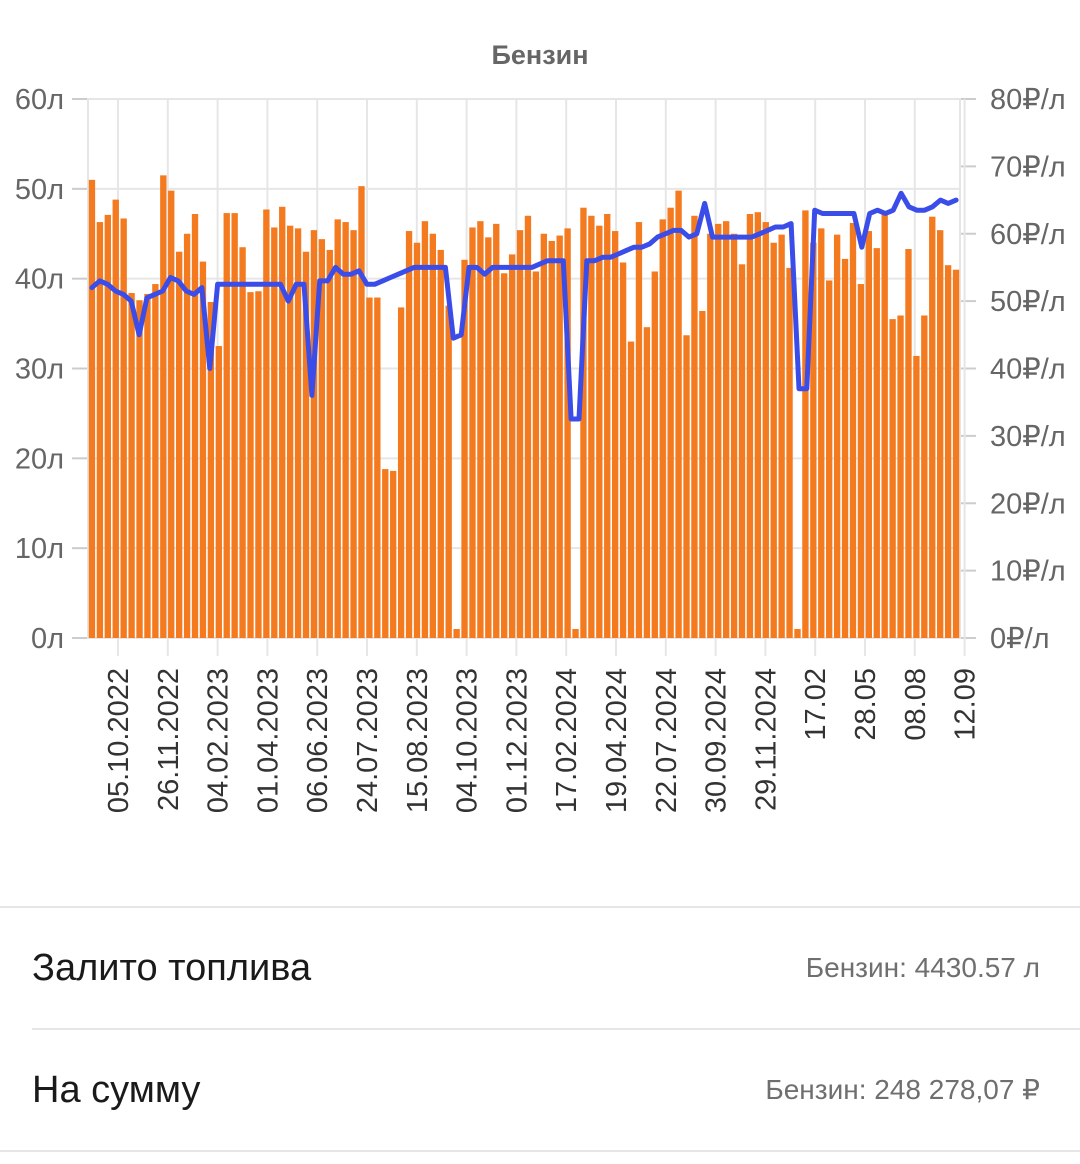 This screenshot has width=1080, height=1164. What do you see at coordinates (540, 968) in the screenshot?
I see `summary-row-fuel: Залито топлива Бензин: 4430.57 л` at bounding box center [540, 968].